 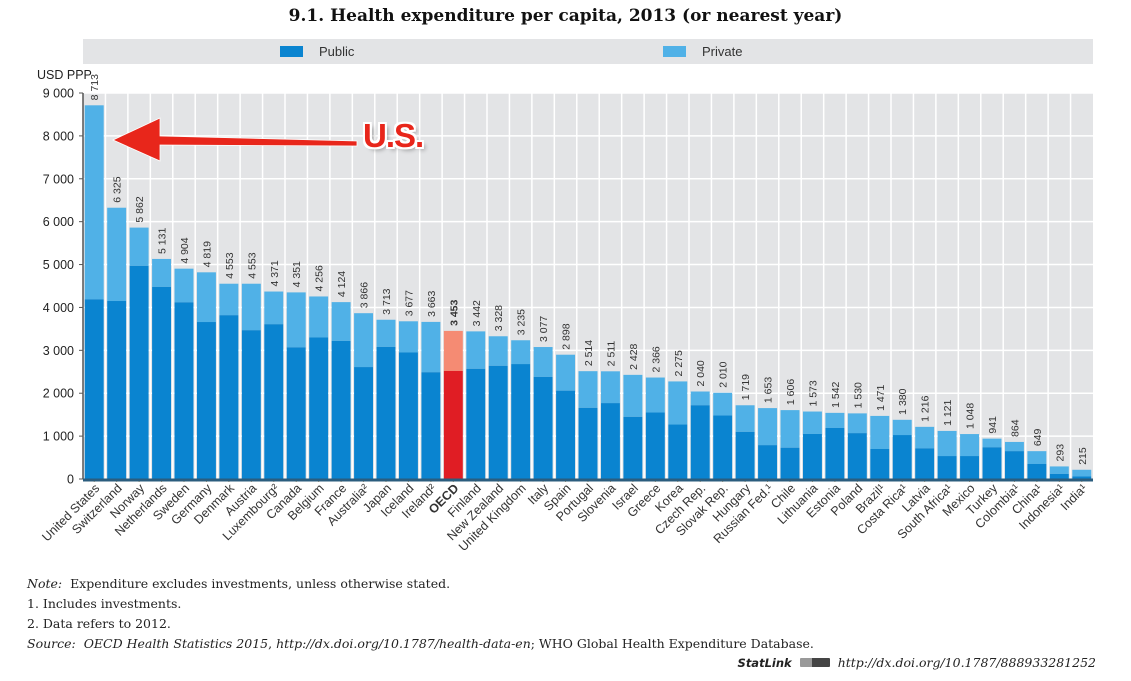 What do you see at coordinates (858, 395) in the screenshot?
I see `bar-value-label: 1 530` at bounding box center [858, 395].